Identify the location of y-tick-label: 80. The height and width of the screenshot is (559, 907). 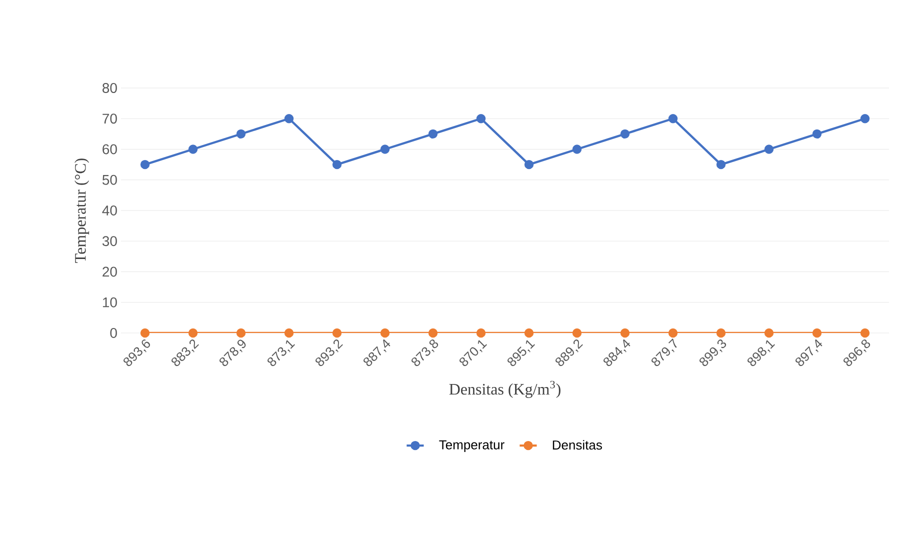
(109, 88).